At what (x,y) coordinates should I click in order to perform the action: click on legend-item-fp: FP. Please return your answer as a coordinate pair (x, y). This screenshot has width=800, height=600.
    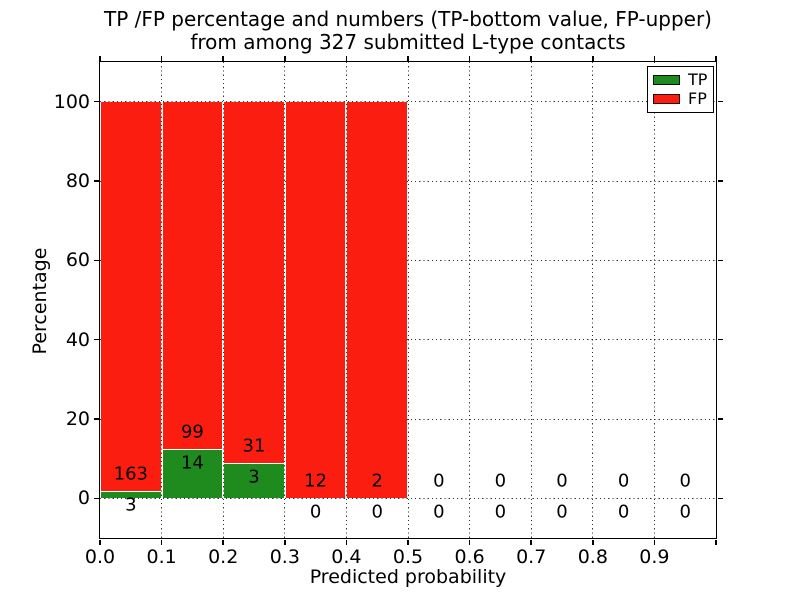
    Looking at the image, I should click on (680, 99).